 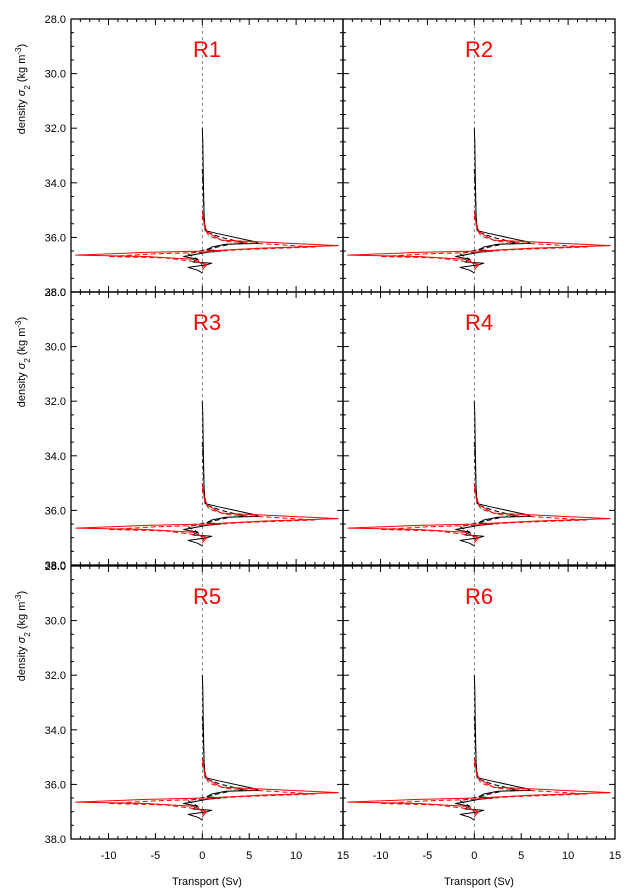 What do you see at coordinates (479, 428) in the screenshot?
I see `panel-r4: R4` at bounding box center [479, 428].